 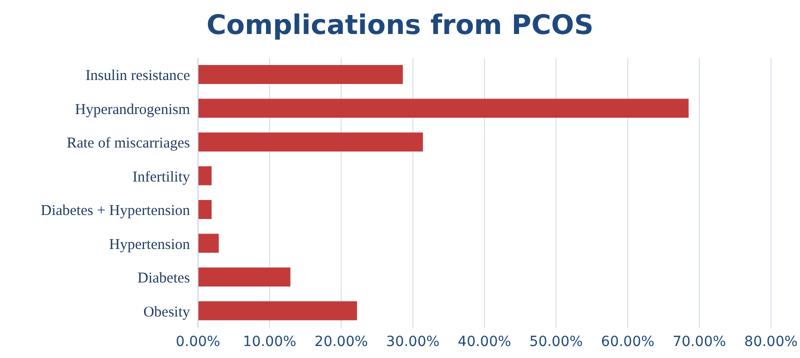 What do you see at coordinates (128, 144) in the screenshot?
I see `y-tick-label: Rate of miscarriages` at bounding box center [128, 144].